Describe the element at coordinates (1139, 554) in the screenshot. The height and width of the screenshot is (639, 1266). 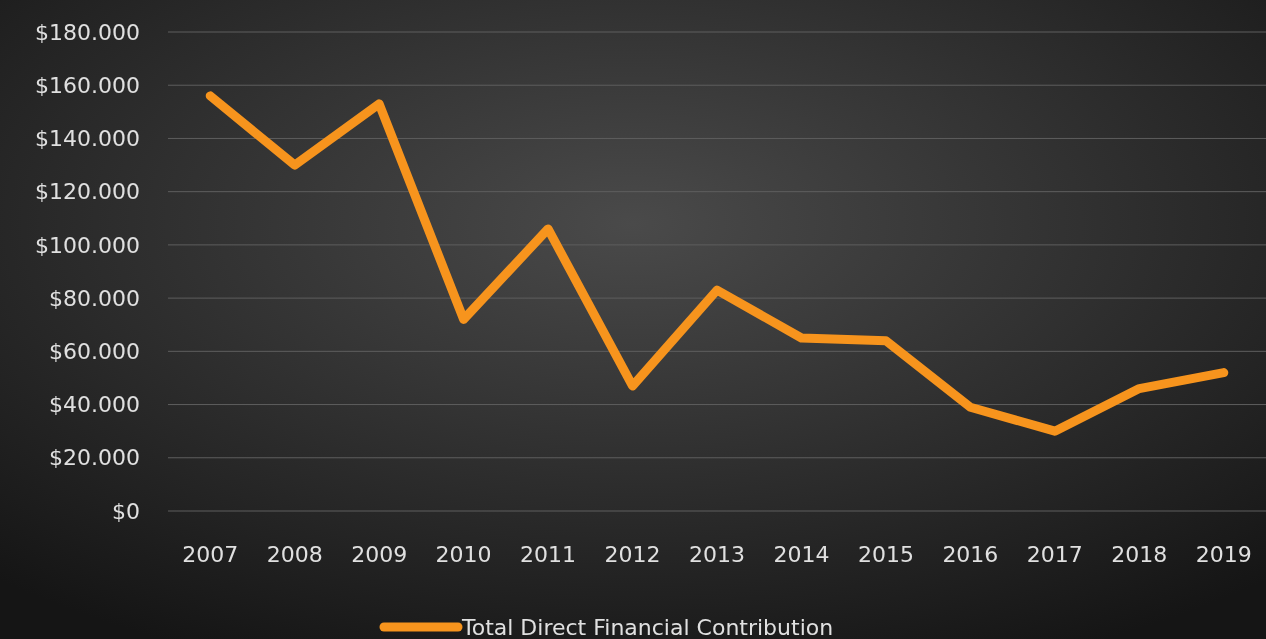
I see `x-tick-label: 2018` at that location.